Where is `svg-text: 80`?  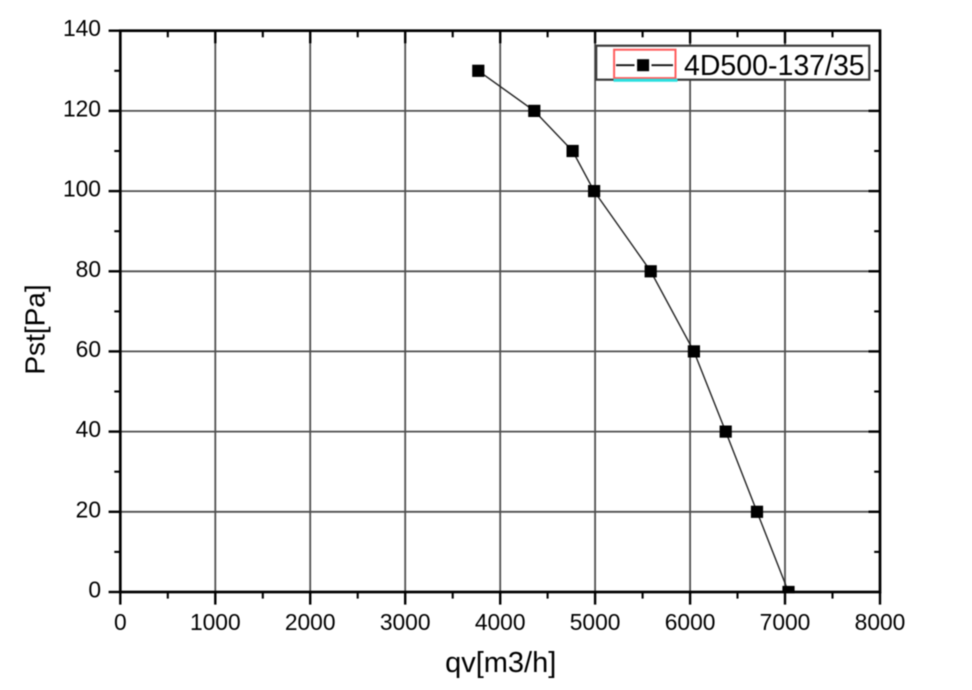 svg-text: 80 is located at coordinates (88, 269).